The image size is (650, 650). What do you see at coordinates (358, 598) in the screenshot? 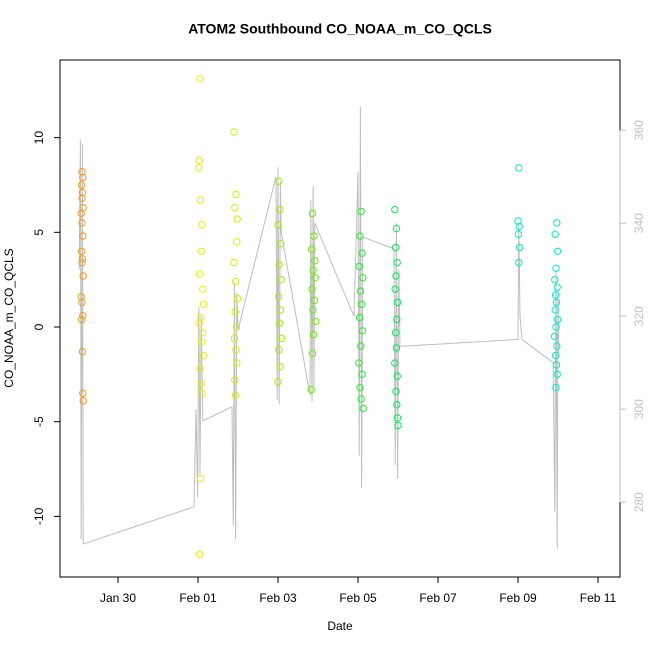
I see `x-tick-label: Feb 05` at bounding box center [358, 598].